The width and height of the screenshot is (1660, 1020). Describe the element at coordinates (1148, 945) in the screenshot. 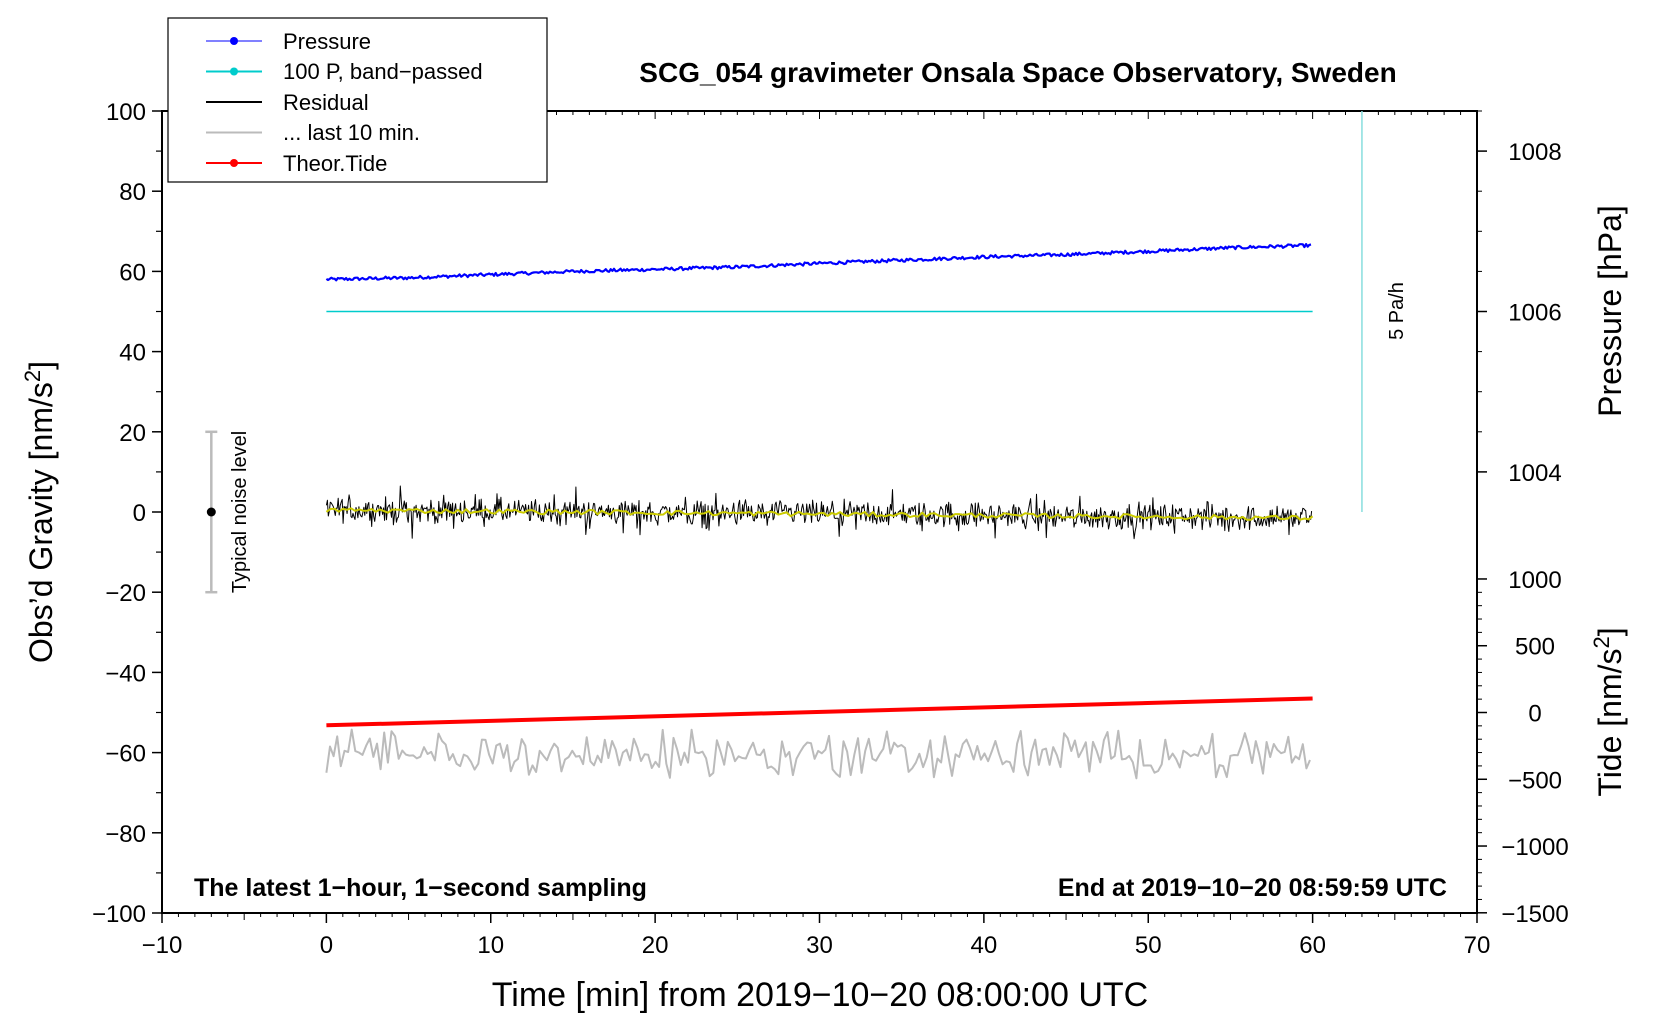

I see `x-tick-label: 50` at that location.